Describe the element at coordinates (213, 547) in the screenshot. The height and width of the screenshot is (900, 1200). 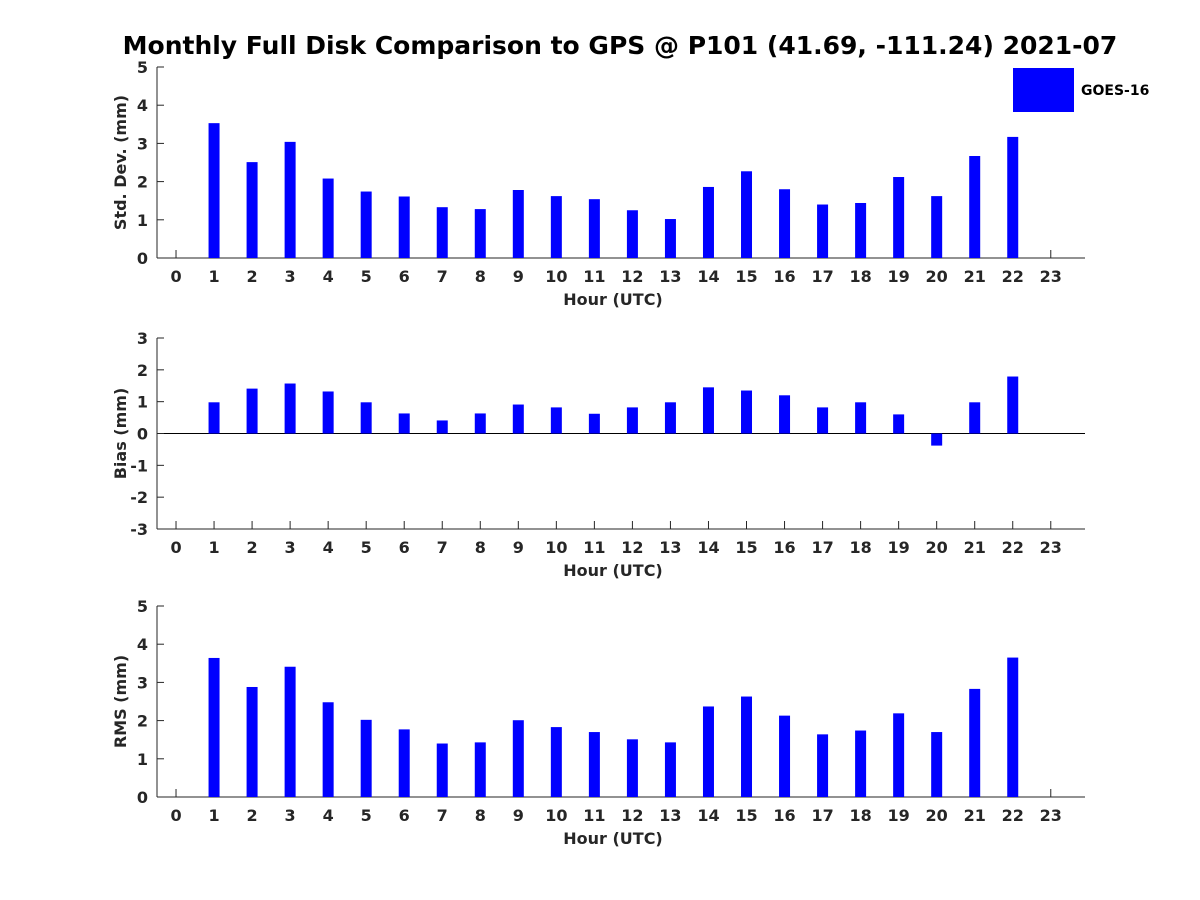
I see `x-tick-label: 1` at that location.